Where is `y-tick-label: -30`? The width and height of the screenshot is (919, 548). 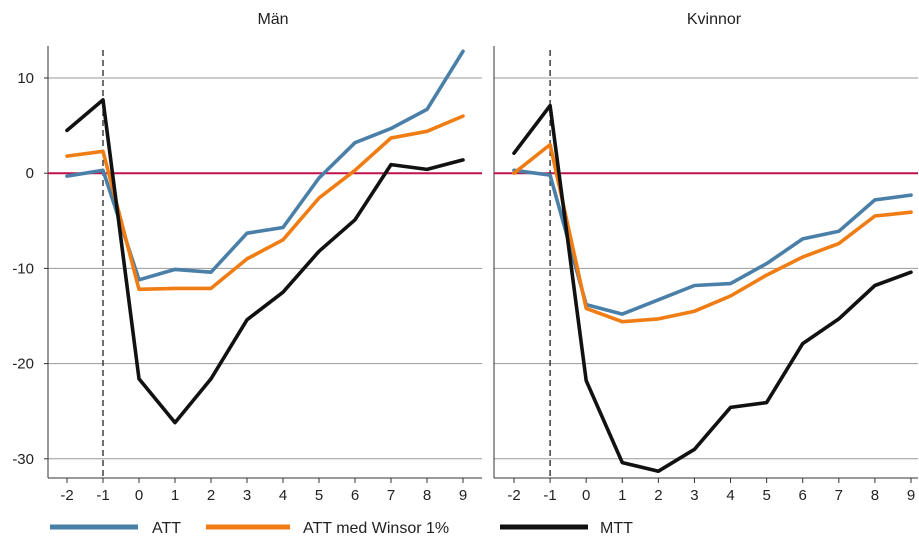
y-tick-label: -30 is located at coordinates (23, 459).